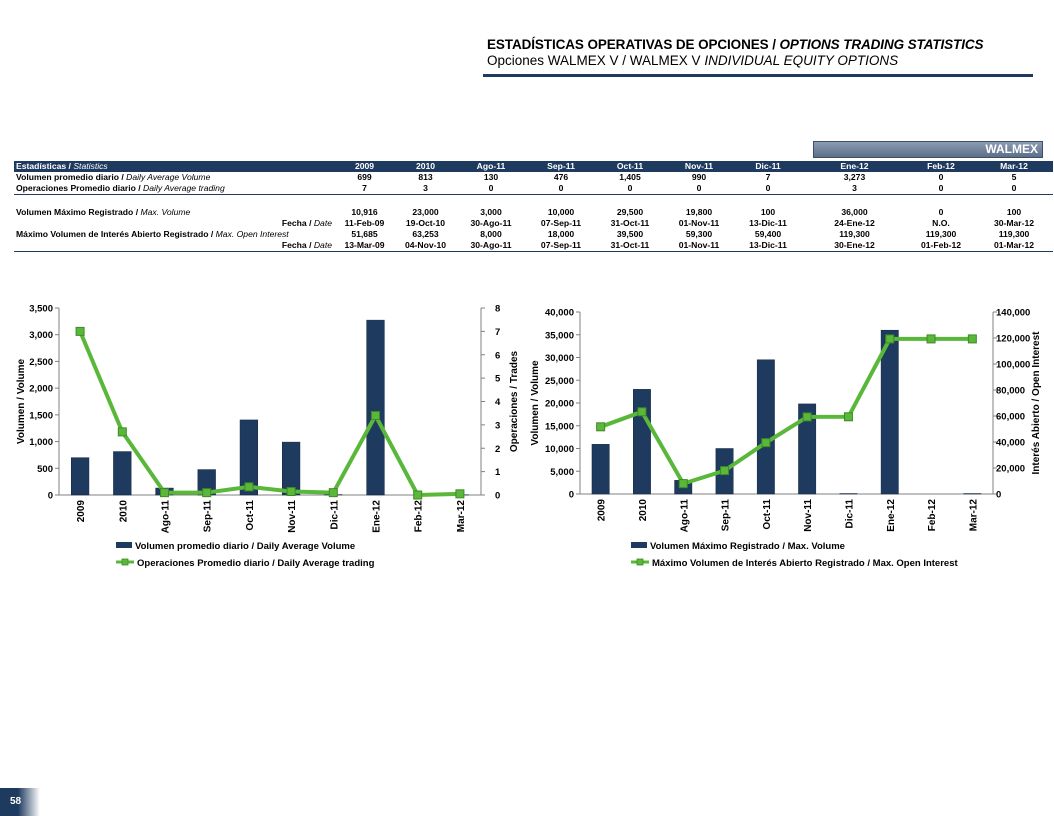 The height and width of the screenshot is (816, 1054). Describe the element at coordinates (630, 234) in the screenshot. I see `table-cell: 39,500` at that location.